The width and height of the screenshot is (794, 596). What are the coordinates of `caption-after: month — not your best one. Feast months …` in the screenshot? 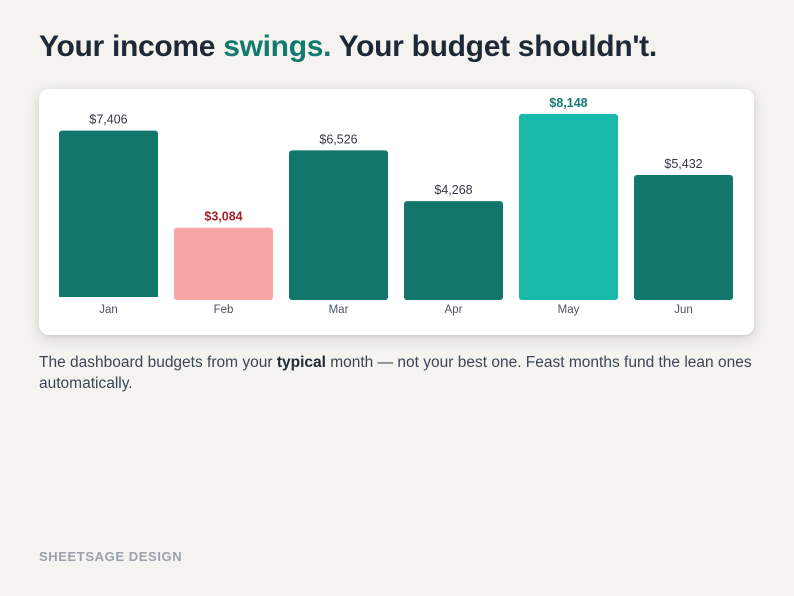 It's located at (395, 373).